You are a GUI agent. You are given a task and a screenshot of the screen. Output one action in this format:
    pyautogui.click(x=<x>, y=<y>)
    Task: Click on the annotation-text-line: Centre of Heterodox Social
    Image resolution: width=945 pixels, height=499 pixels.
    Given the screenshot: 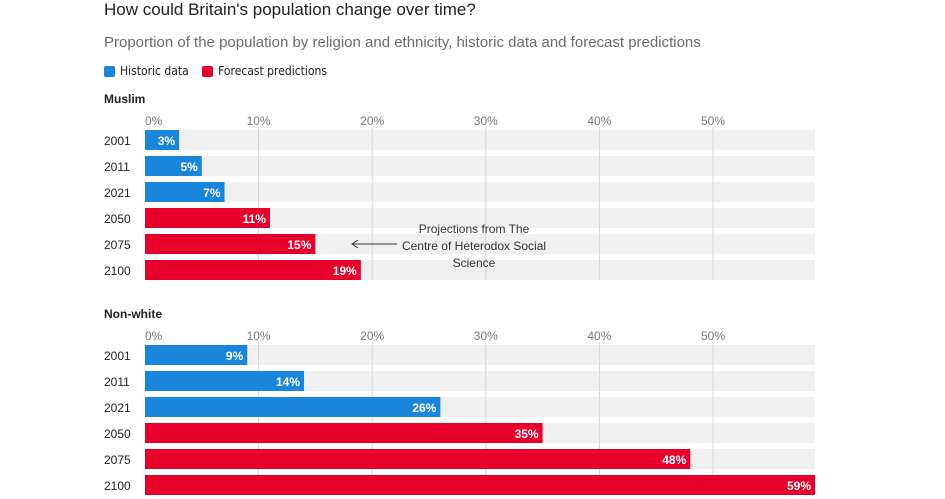 What is the action you would take?
    pyautogui.click(x=474, y=246)
    